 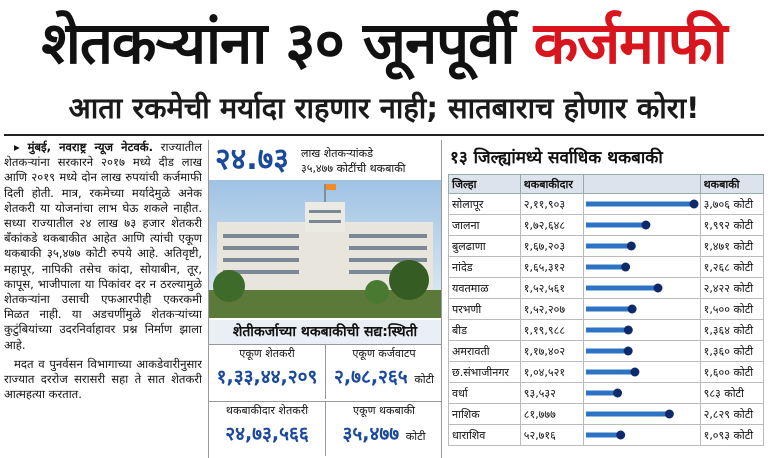 What do you see at coordinates (732, 204) in the screenshot?
I see `amount-label: ३,७०६ कोटी` at bounding box center [732, 204].